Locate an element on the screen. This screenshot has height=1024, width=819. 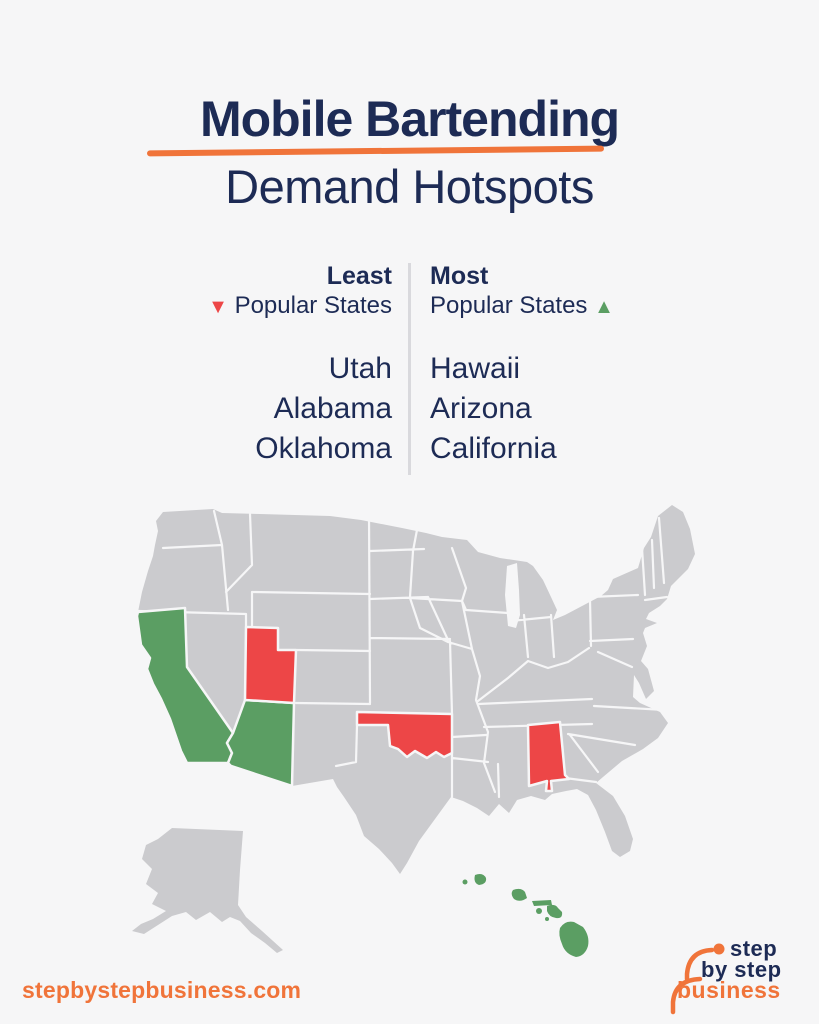
legend-most-subtitle: Popular States ▲ is located at coordinates (522, 306).